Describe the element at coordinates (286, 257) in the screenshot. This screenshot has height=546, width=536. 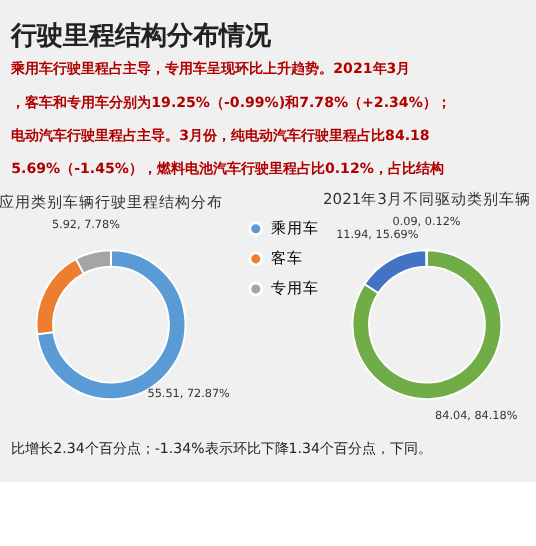
I see `legend-label: 客车` at that location.